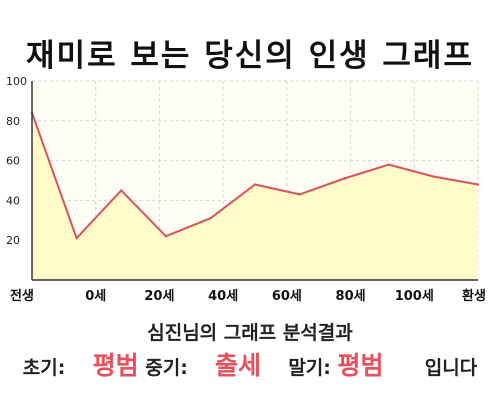  Describe the element at coordinates (248, 296) in the screenshot. I see `x-tick-labels: 전생 0세 20세 40세 60세 80세 100세 환생` at that location.